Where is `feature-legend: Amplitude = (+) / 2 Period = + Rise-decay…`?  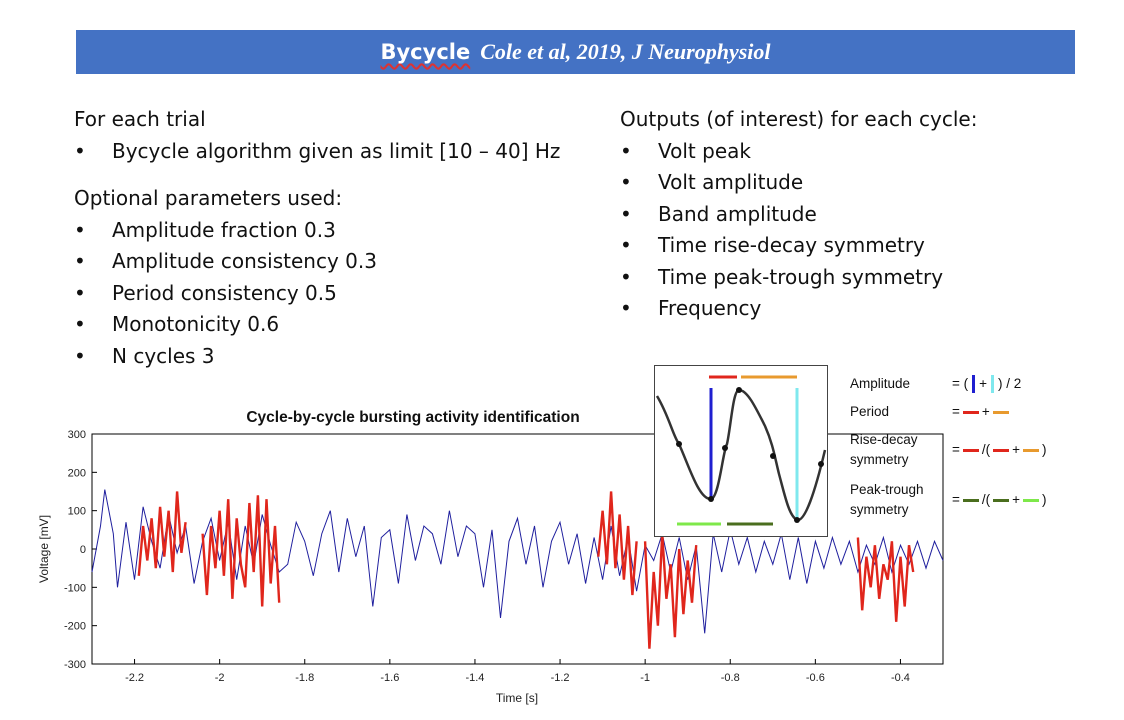
feature-legend: Amplitude = (+) / 2 Period = + Rise-decay… is located at coordinates (948, 445).